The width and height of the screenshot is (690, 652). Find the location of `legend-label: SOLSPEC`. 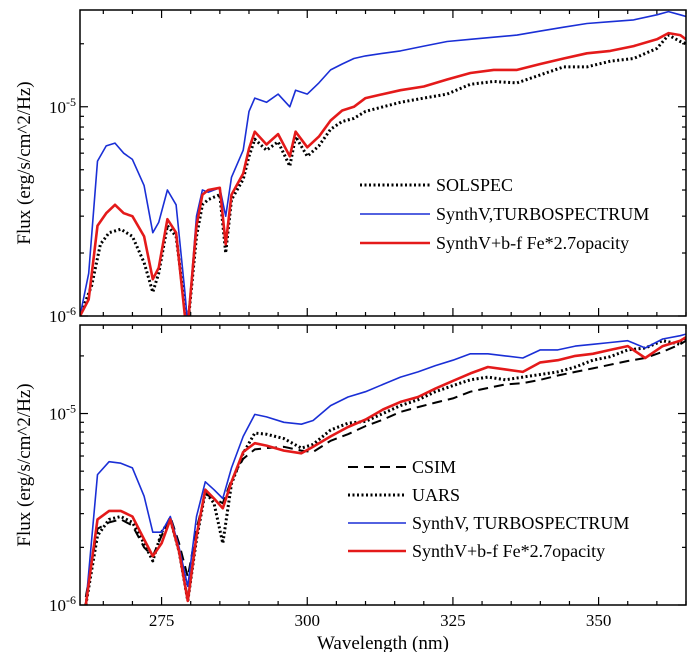

legend-label: SOLSPEC is located at coordinates (474, 185).